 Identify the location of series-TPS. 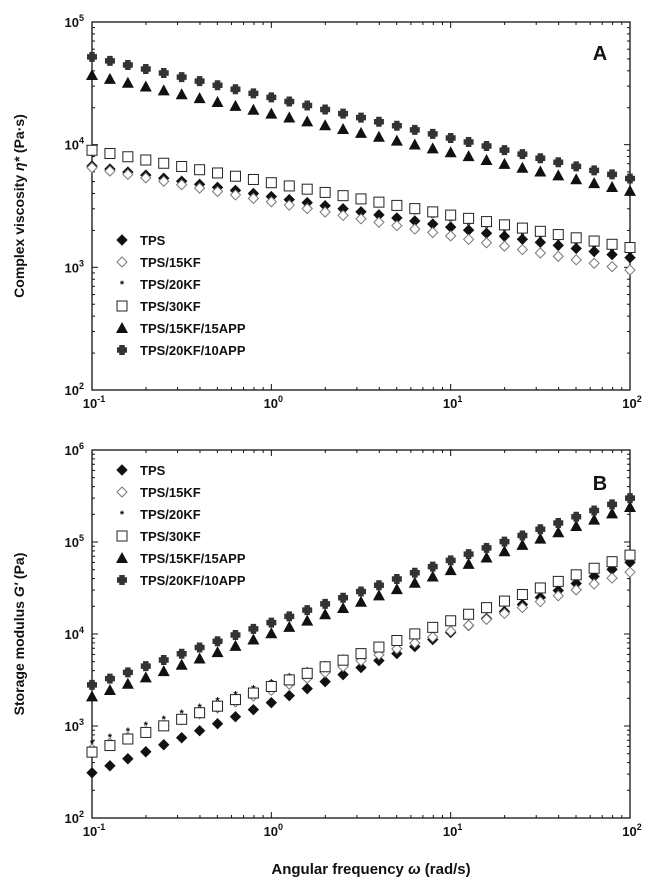
(361, 212).